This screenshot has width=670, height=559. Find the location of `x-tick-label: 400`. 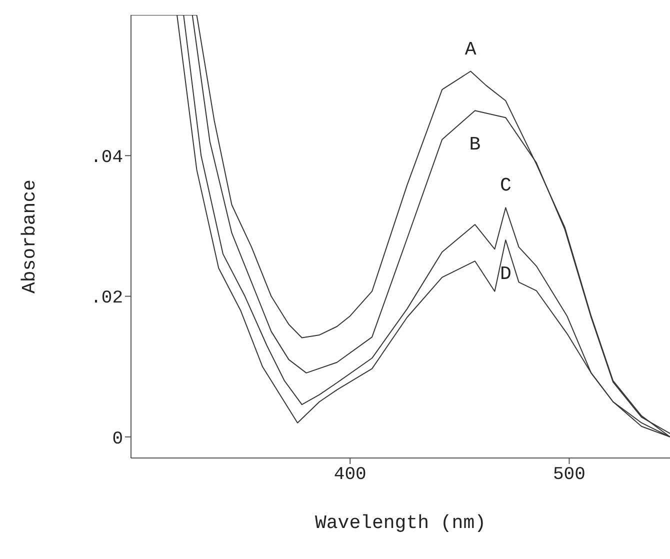

x-tick-label: 400 is located at coordinates (350, 474).